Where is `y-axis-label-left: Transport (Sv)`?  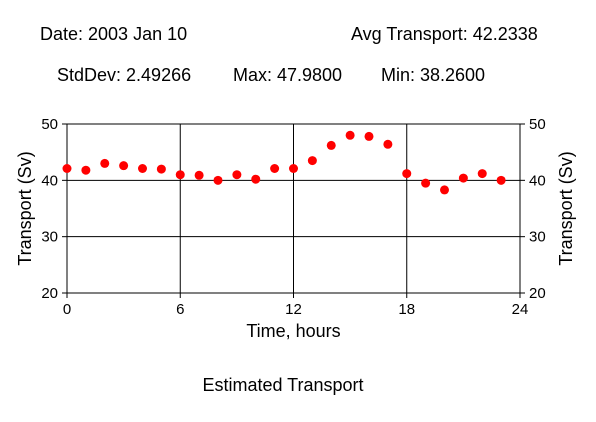
y-axis-label-left: Transport (Sv) is located at coordinates (25, 208).